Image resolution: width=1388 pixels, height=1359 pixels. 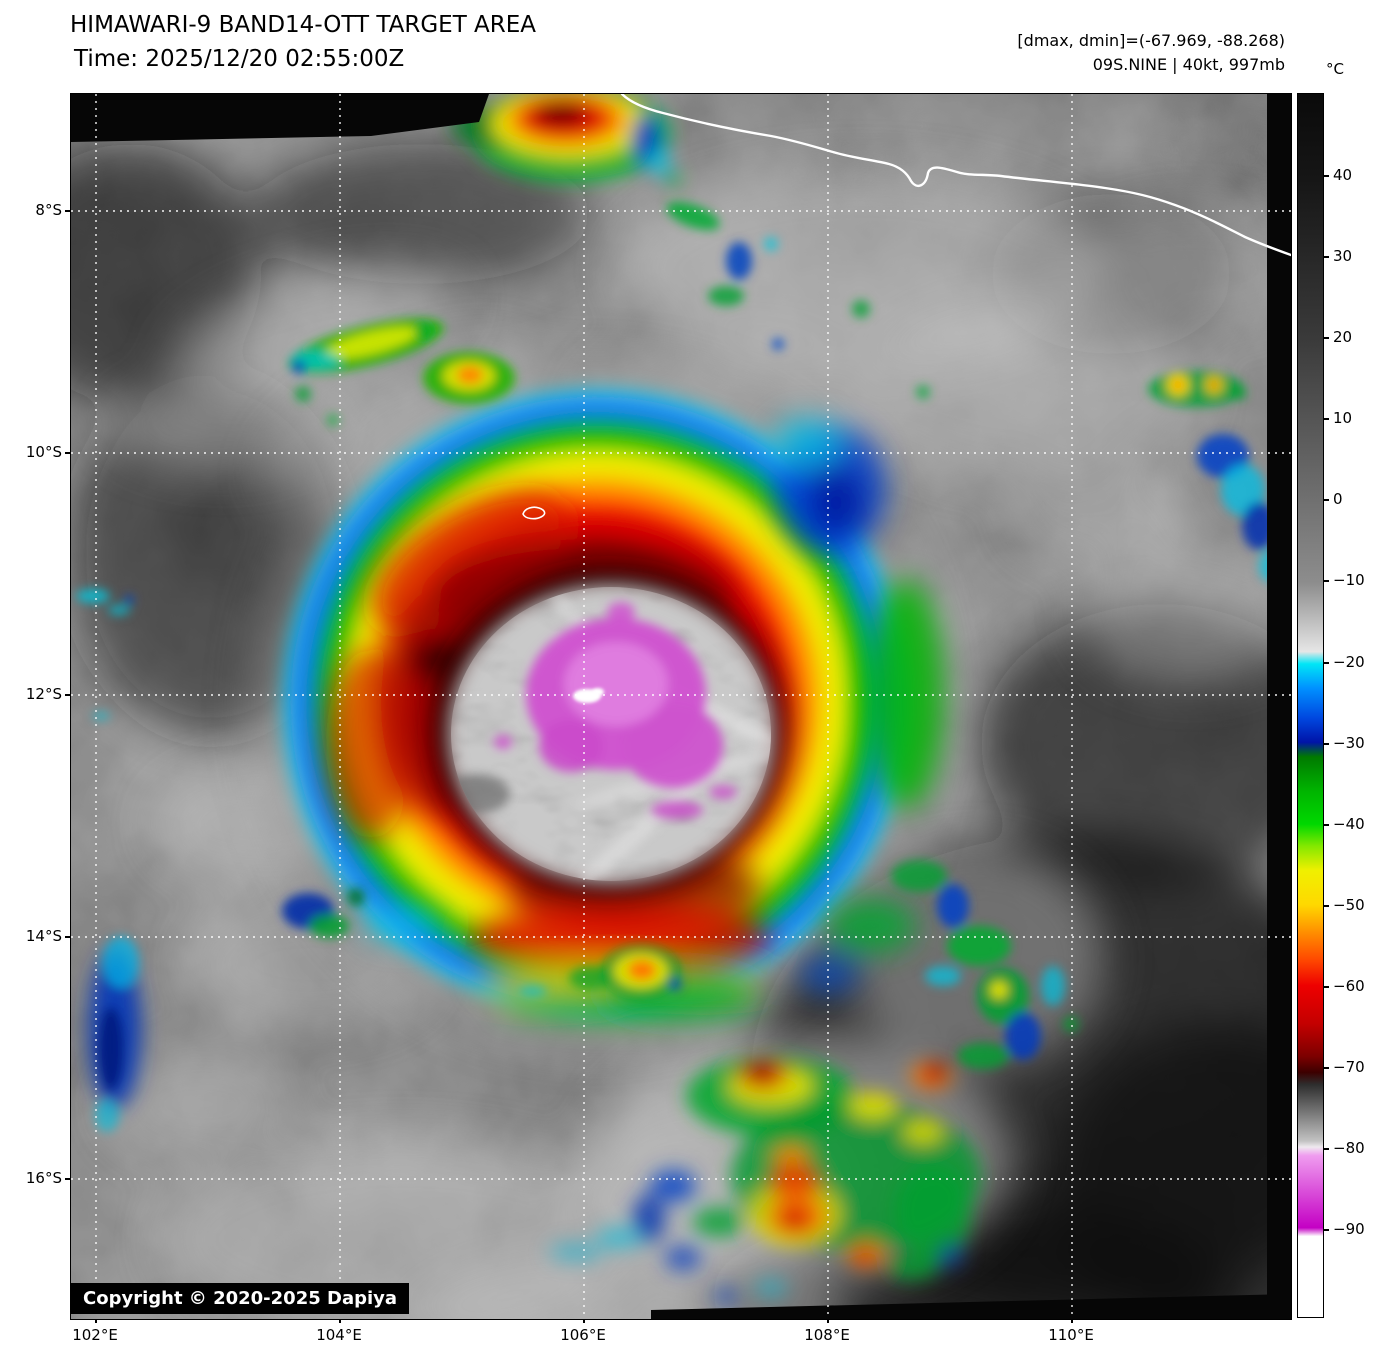 I want to click on coastline, so click(x=955, y=175).